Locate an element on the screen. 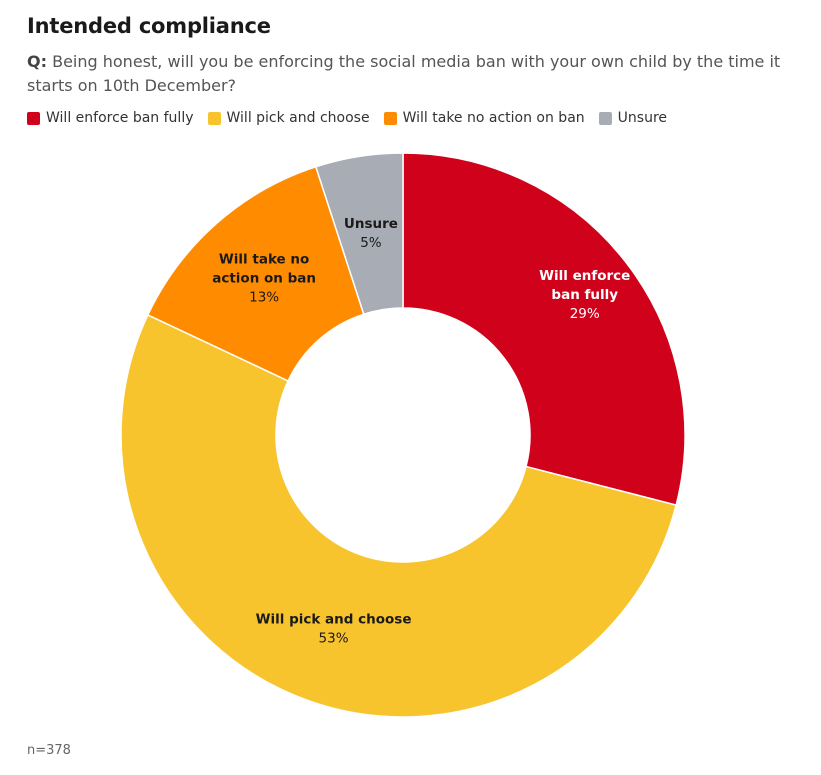 This screenshot has width=821, height=775. chart-title: Intended compliance is located at coordinates (149, 26).